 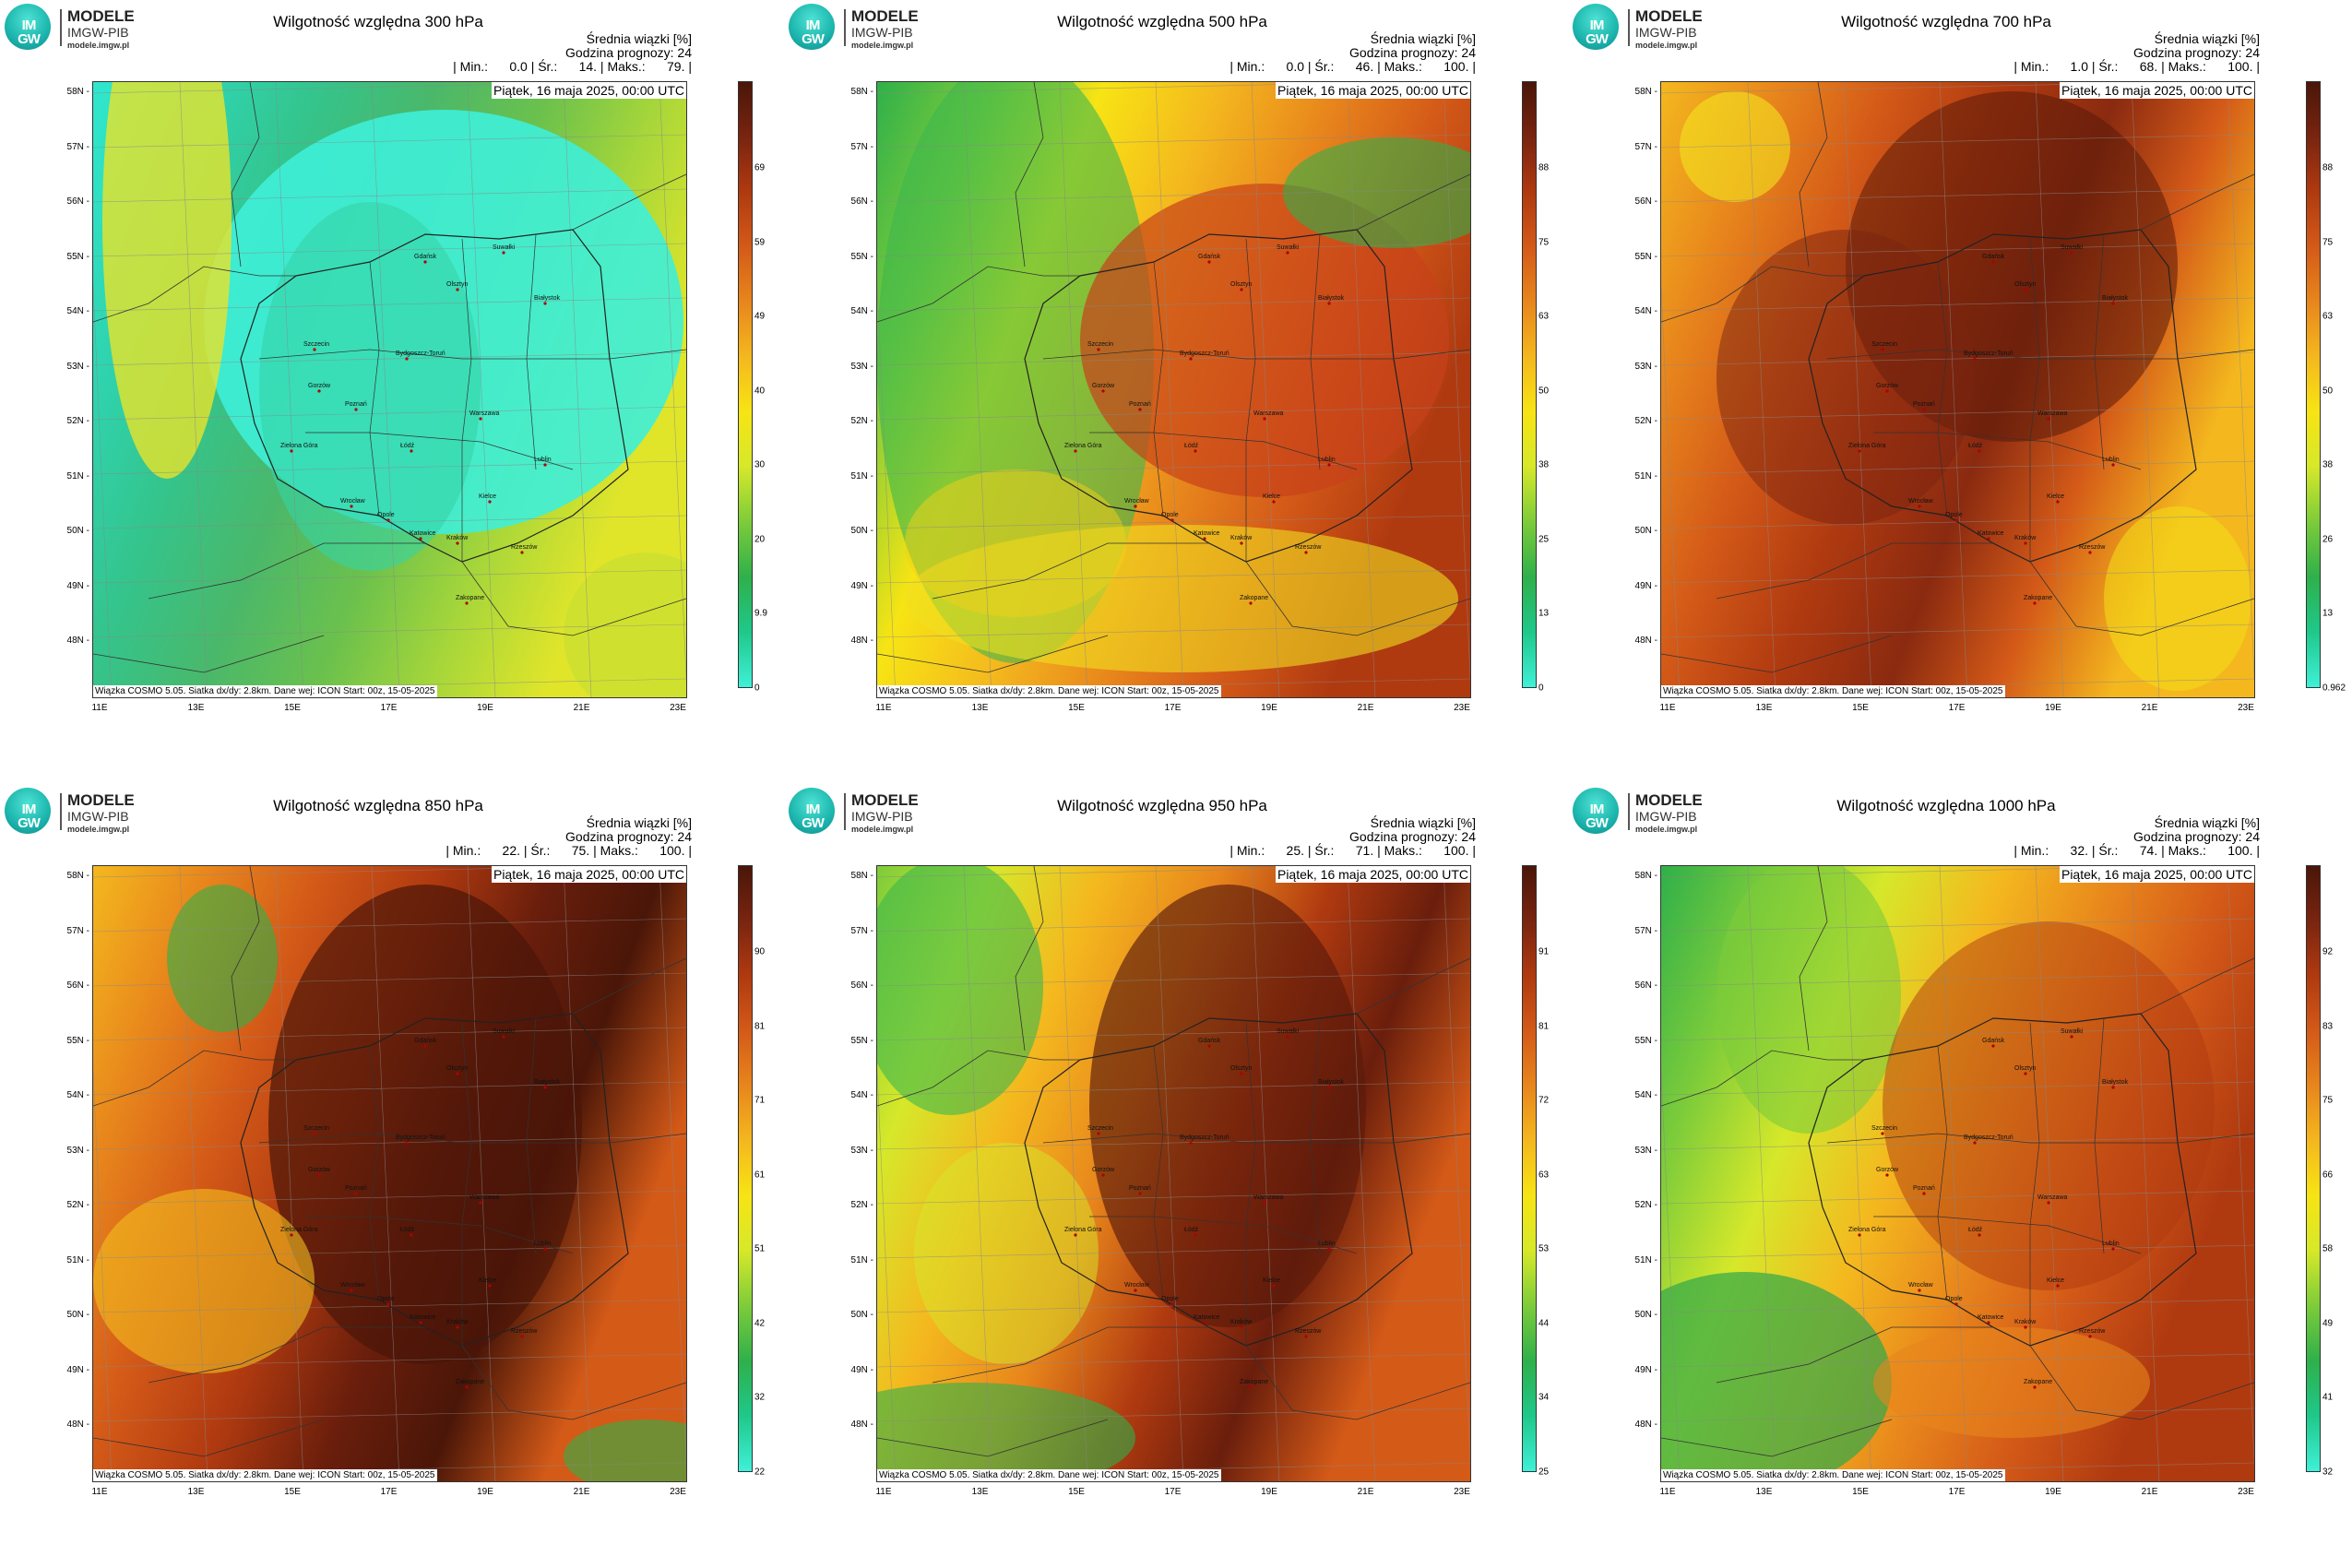 What do you see at coordinates (581, 708) in the screenshot?
I see `longitude-label: 21E` at bounding box center [581, 708].